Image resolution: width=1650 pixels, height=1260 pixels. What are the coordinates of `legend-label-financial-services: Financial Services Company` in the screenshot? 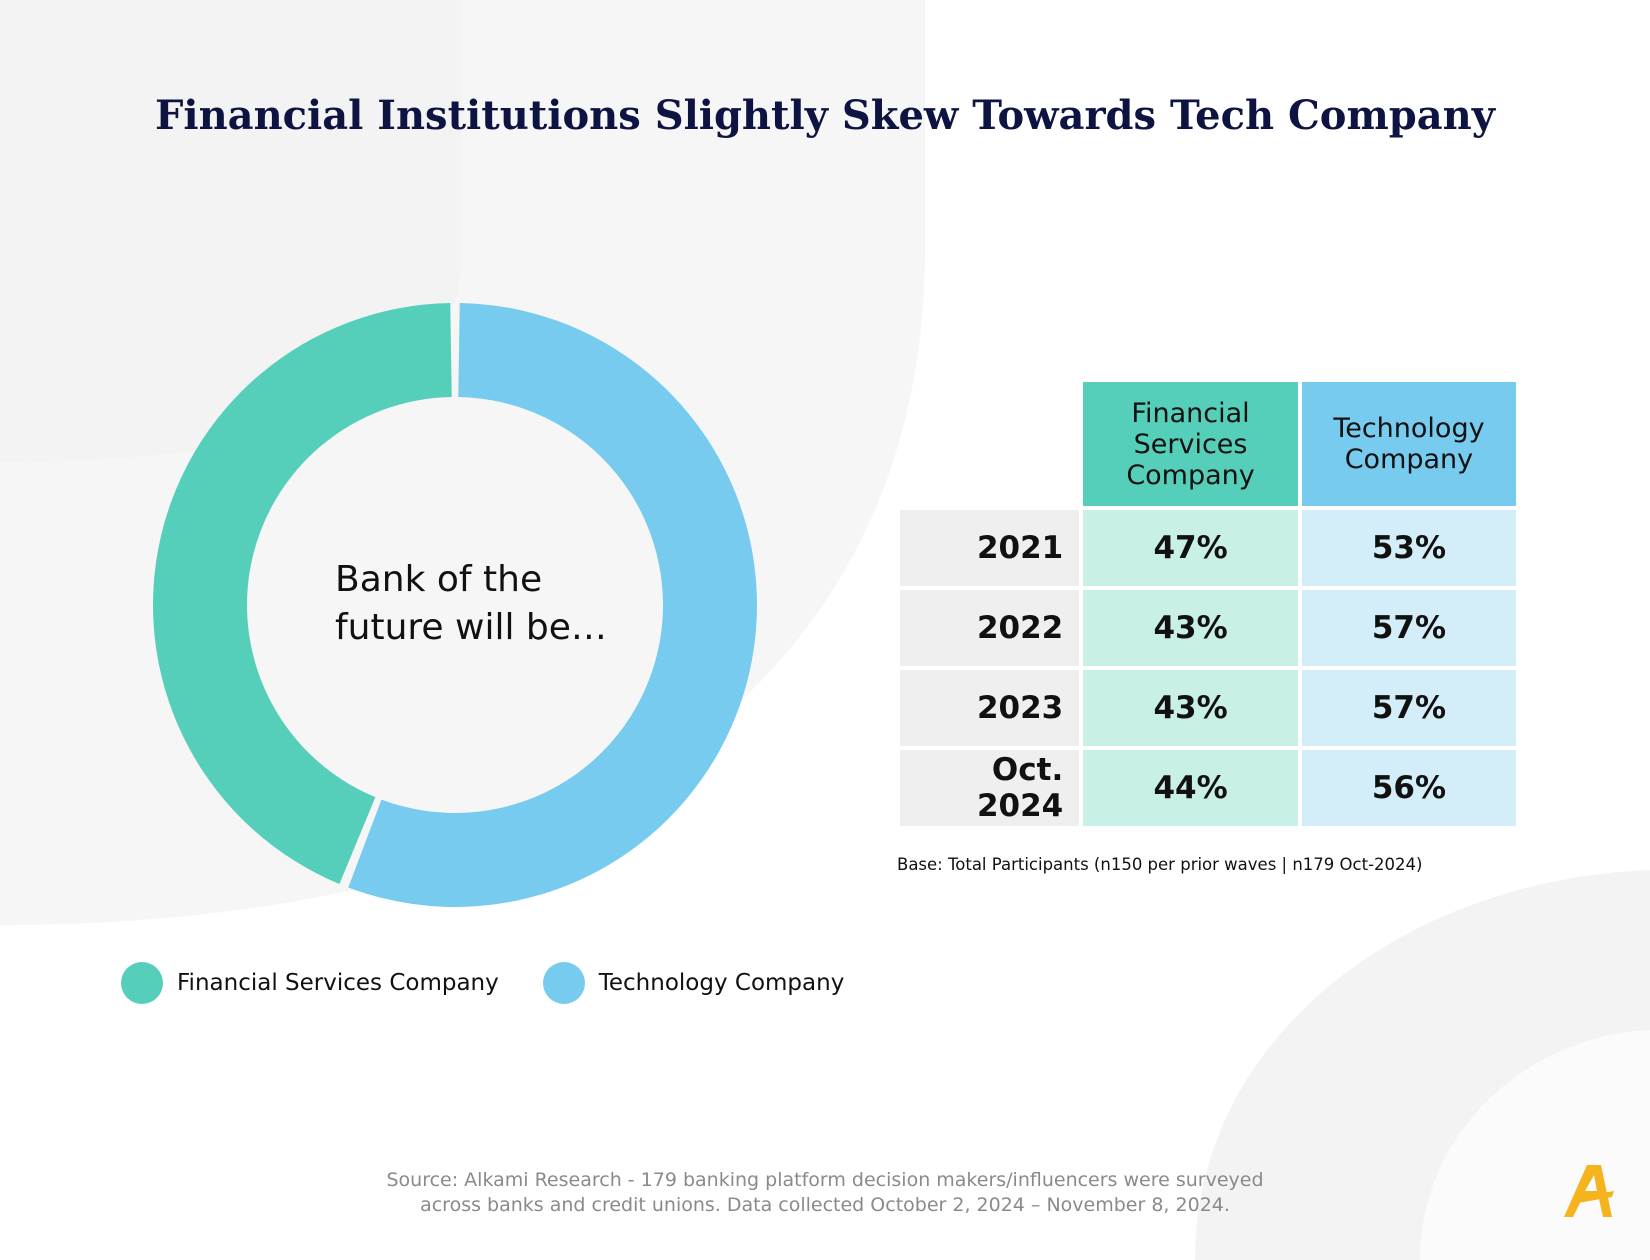 It's located at (338, 983).